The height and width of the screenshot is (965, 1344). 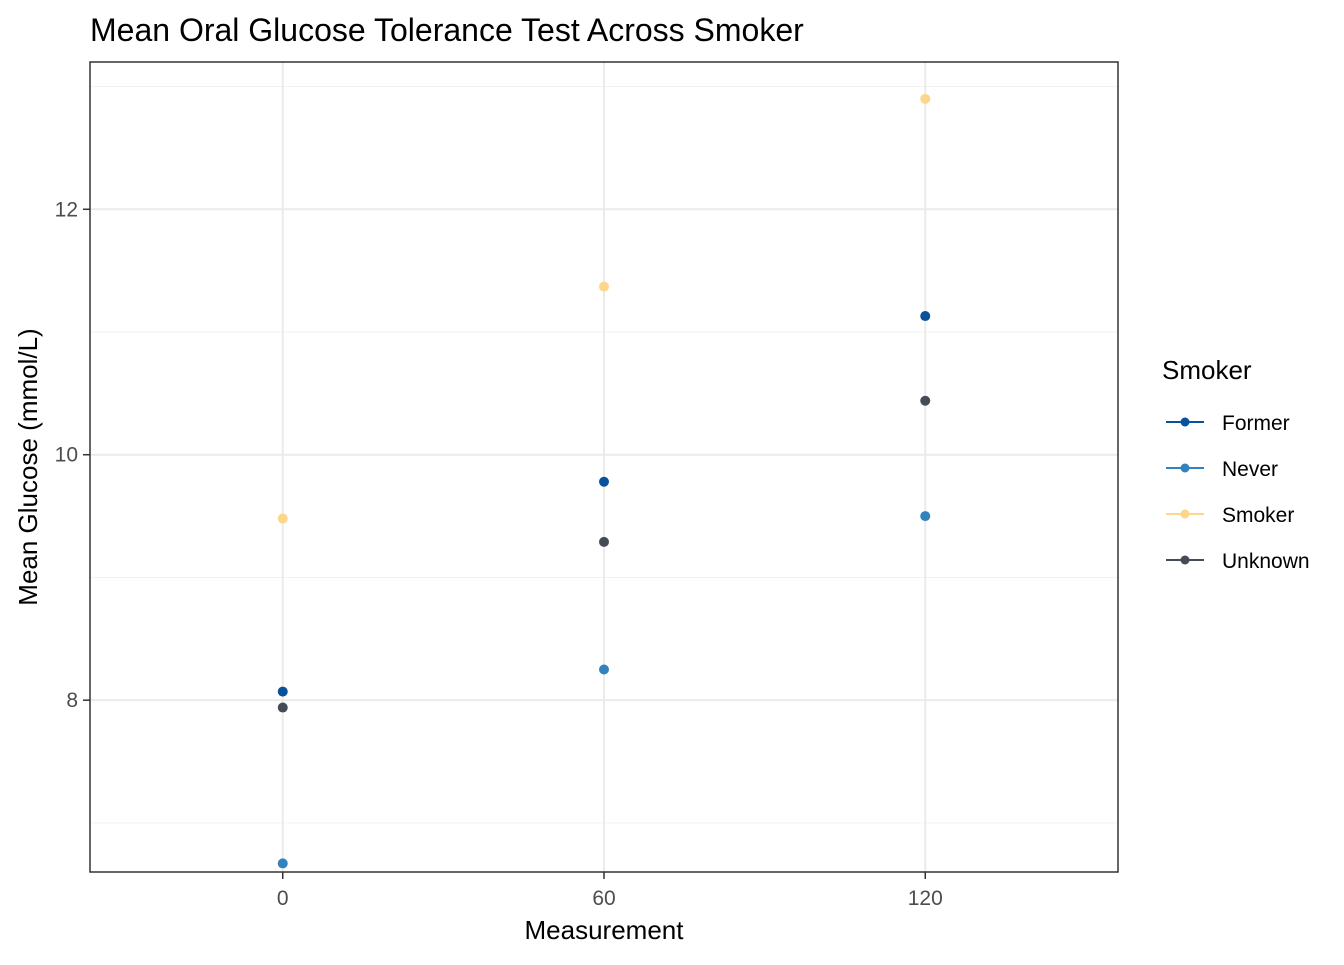 I want to click on legend-title: Smoker, so click(x=1207, y=370).